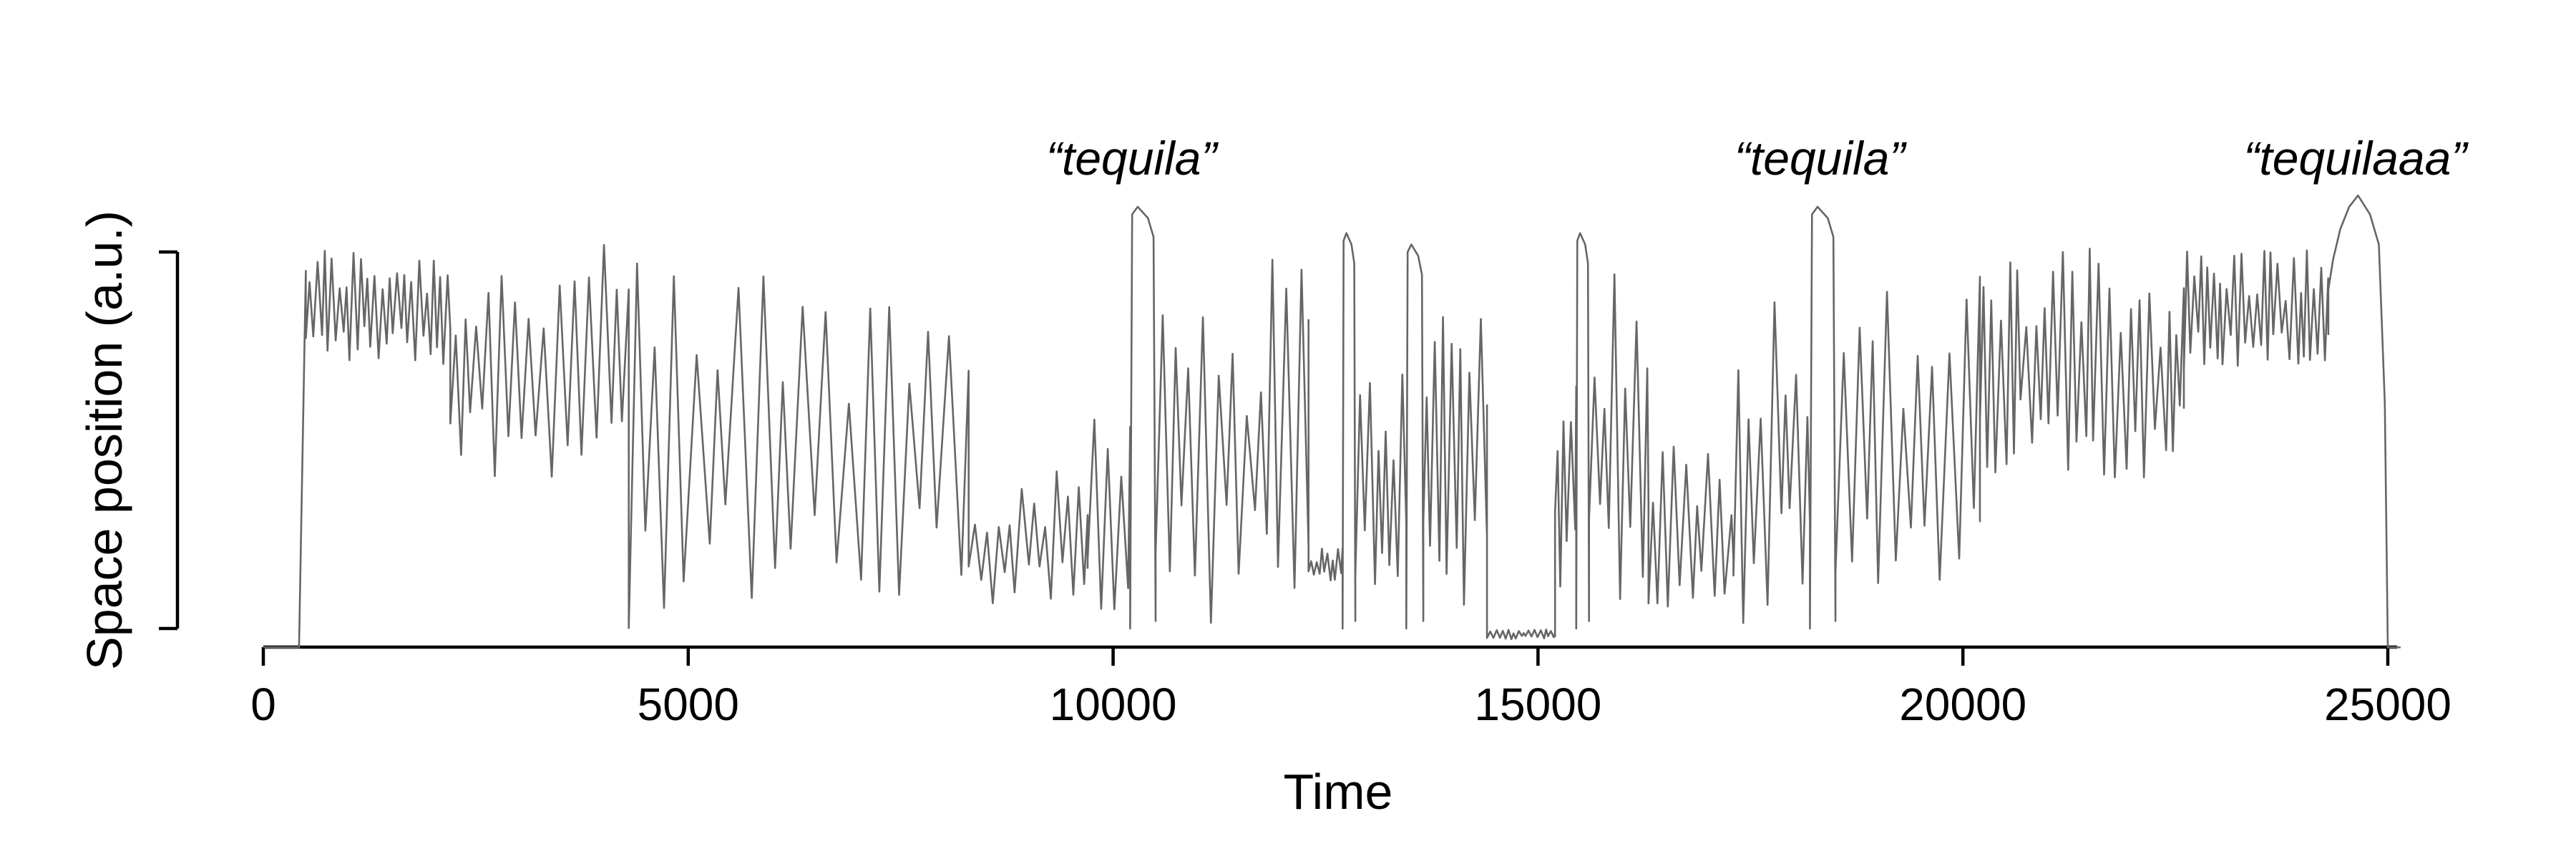 The width and height of the screenshot is (2576, 859). Describe the element at coordinates (263, 704) in the screenshot. I see `x-tick-label: 0` at that location.